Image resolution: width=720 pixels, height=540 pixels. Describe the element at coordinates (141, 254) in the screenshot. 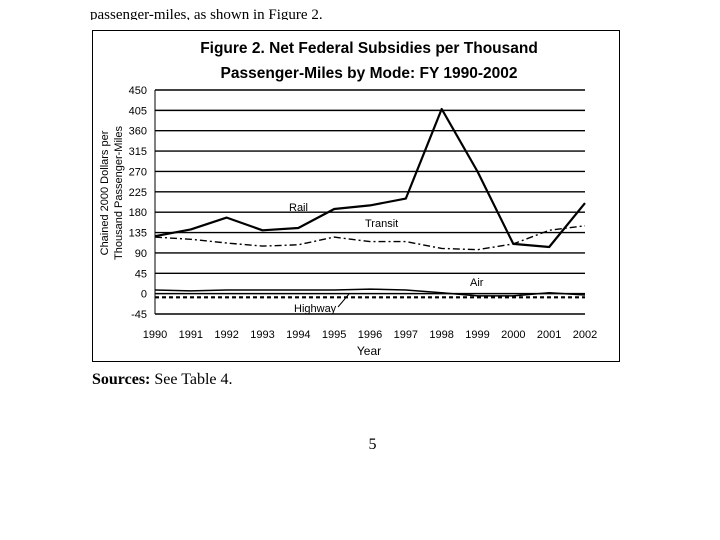

I see `y-tick-label: 90` at that location.